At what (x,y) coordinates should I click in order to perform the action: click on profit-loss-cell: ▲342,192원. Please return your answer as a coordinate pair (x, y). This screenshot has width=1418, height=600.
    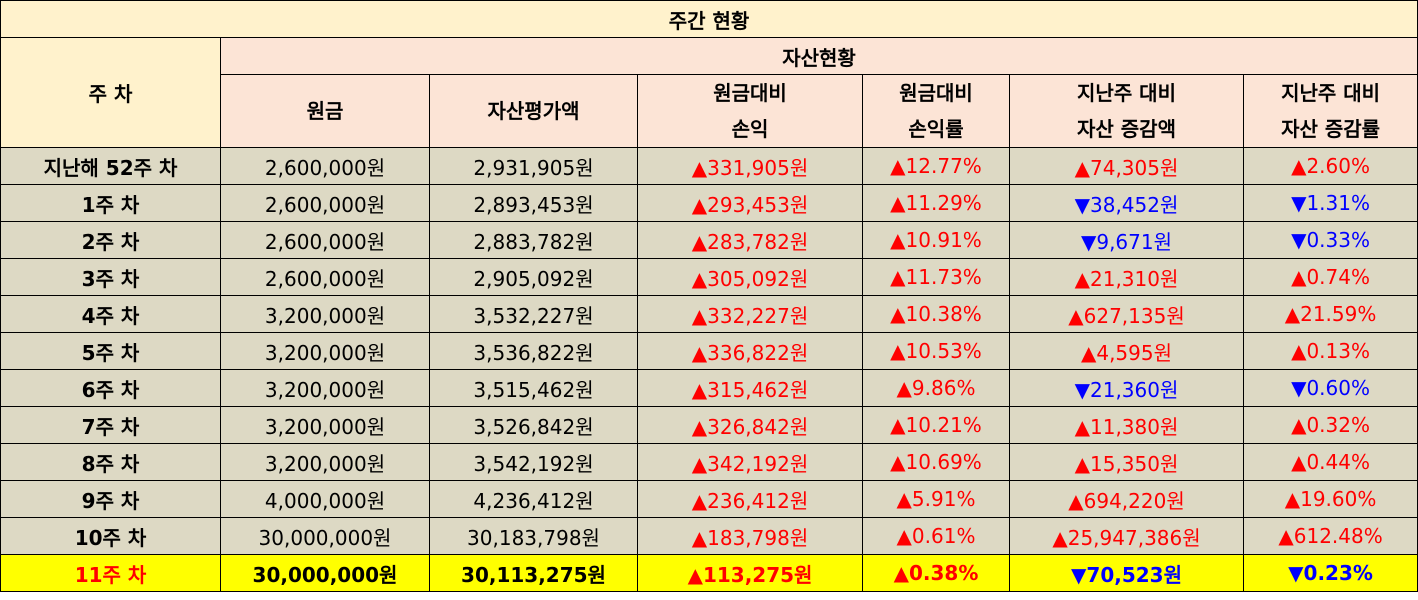
    Looking at the image, I should click on (750, 462).